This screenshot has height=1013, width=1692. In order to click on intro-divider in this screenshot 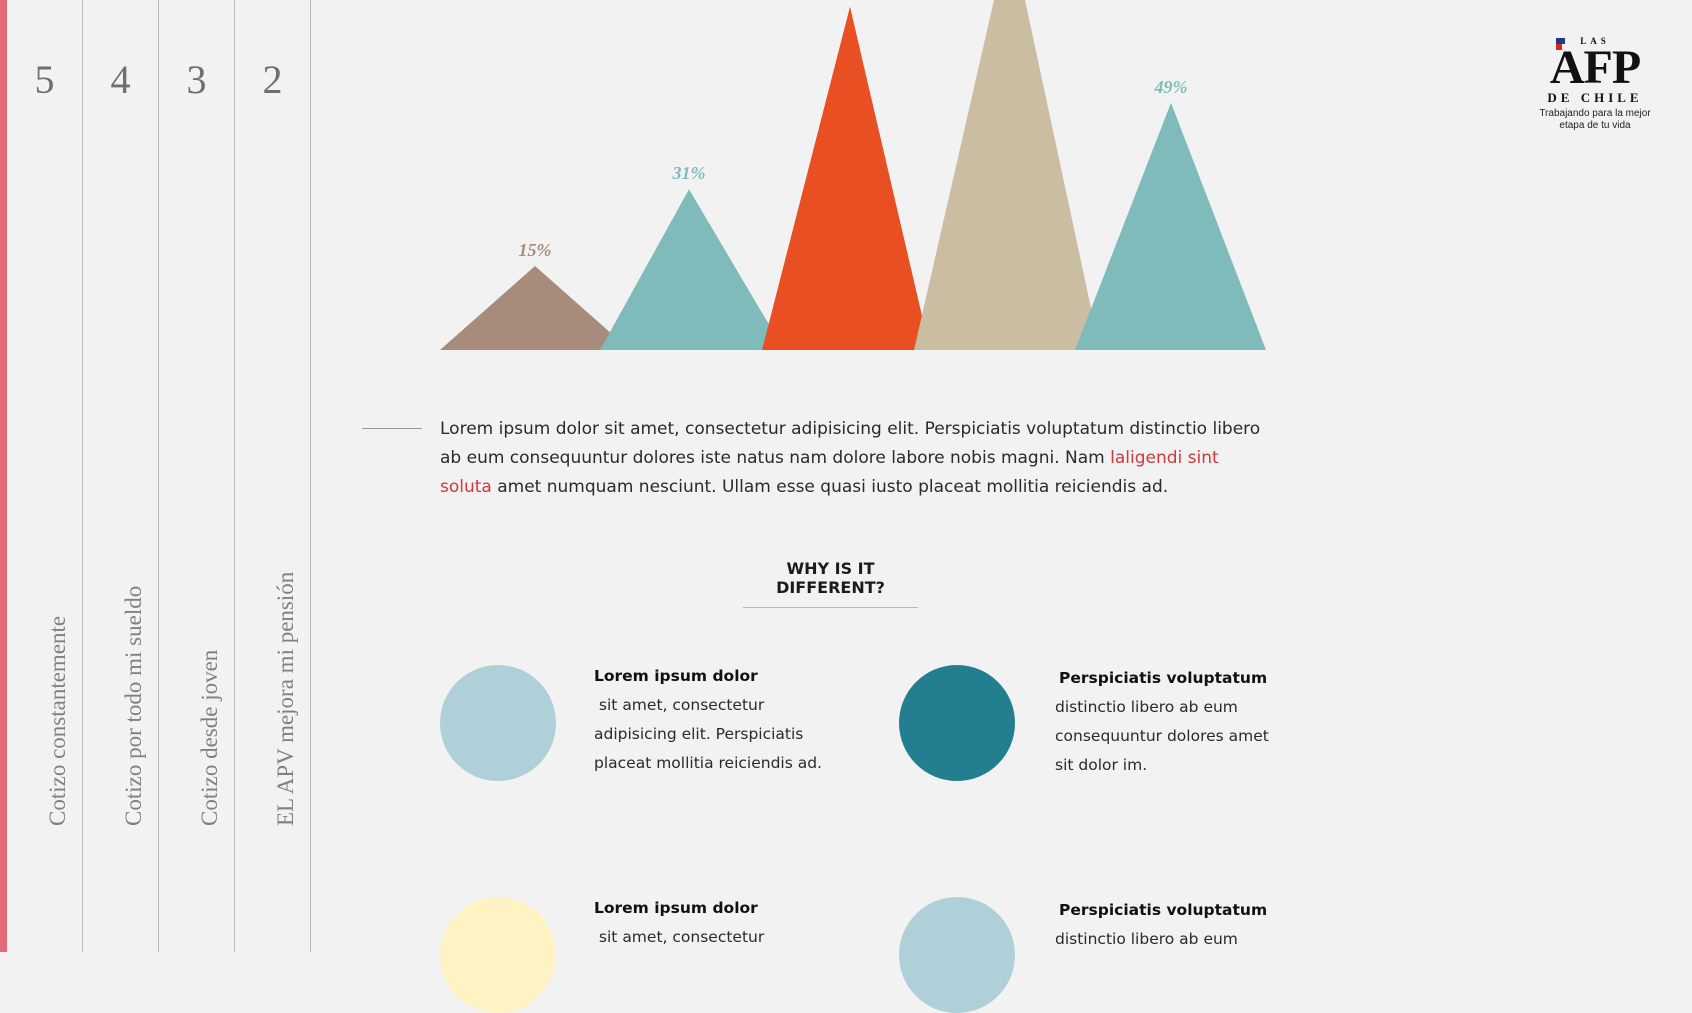, I will do `click(392, 428)`.